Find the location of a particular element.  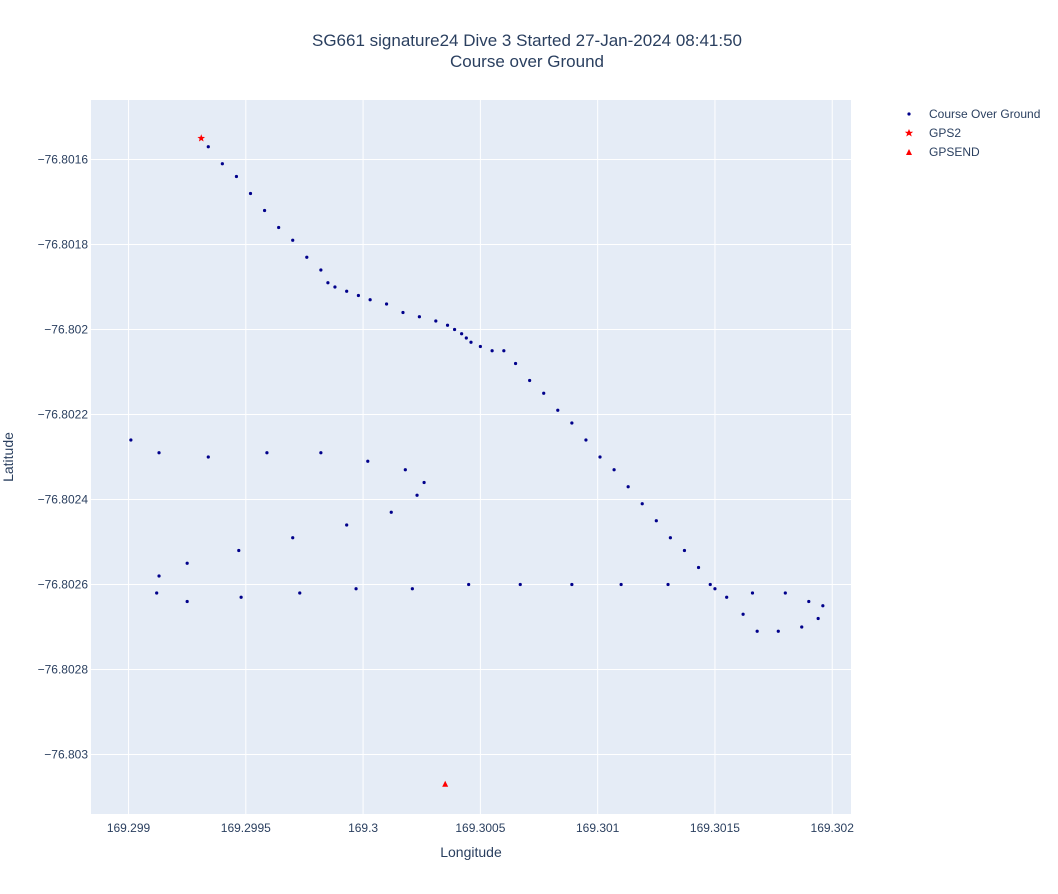

x-axis-title: Longitude is located at coordinates (471, 852).